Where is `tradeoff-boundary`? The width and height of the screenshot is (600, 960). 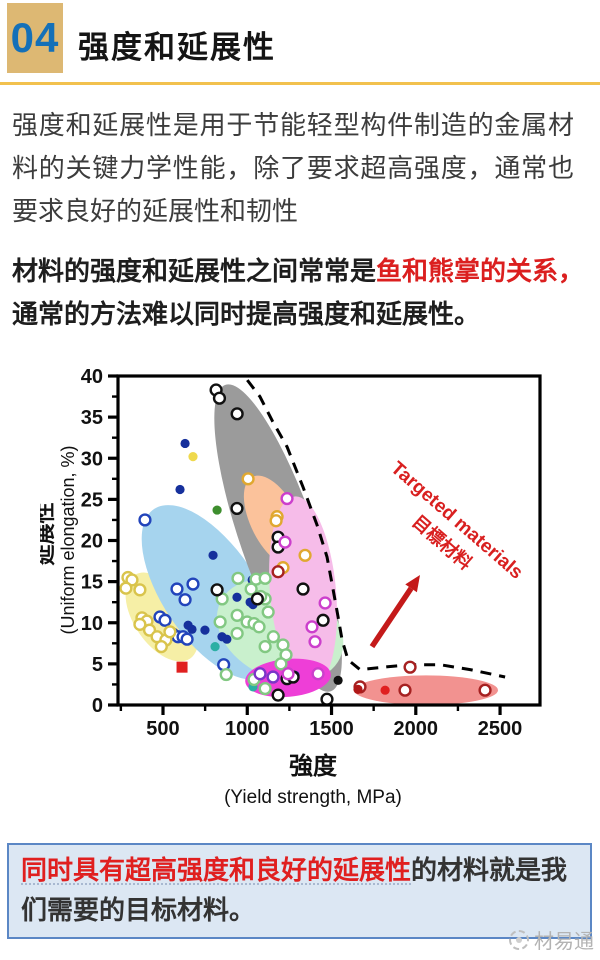
tradeoff-boundary is located at coordinates (376, 529).